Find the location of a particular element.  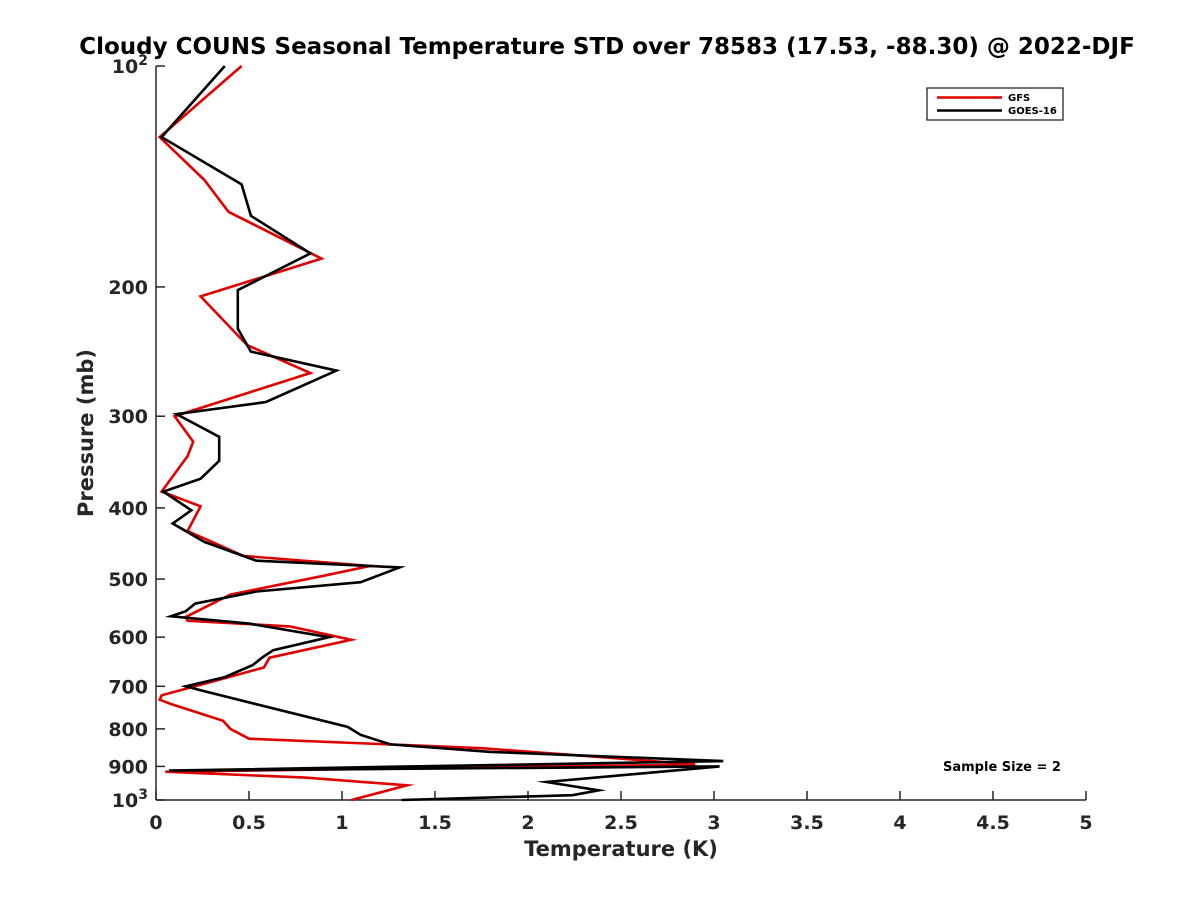

y-tick-label: 300 is located at coordinates (128, 417).